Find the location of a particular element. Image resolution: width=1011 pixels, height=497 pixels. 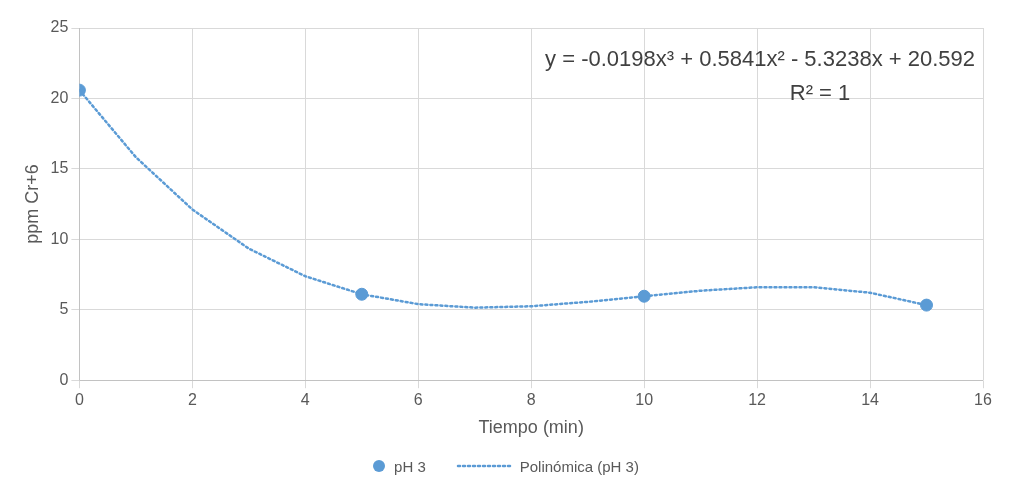

x-tick-label: 2 is located at coordinates (192, 400).